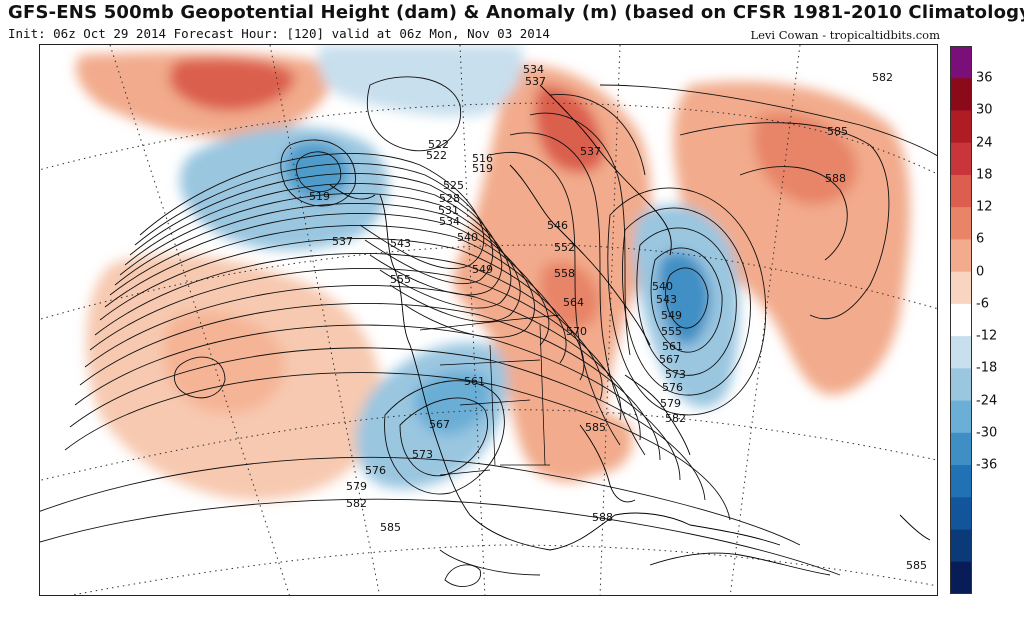  What do you see at coordinates (453, 185) in the screenshot?
I see `contour-label: 525` at bounding box center [453, 185].